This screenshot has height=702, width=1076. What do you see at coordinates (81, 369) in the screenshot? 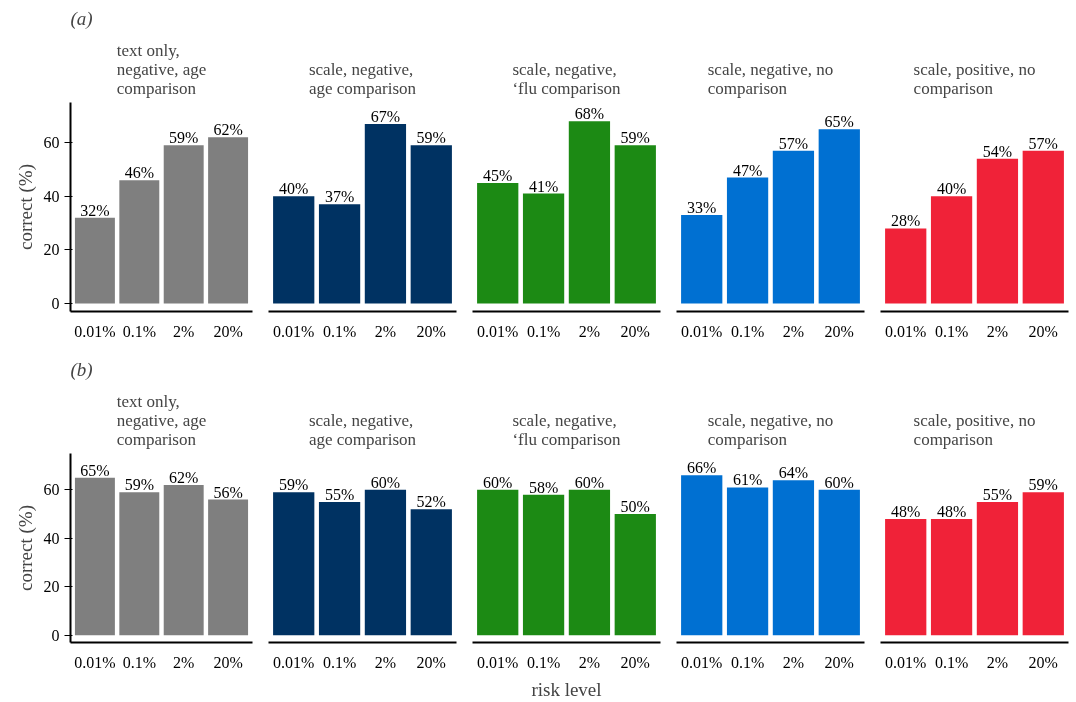
I see `text: (b)` at bounding box center [81, 369].